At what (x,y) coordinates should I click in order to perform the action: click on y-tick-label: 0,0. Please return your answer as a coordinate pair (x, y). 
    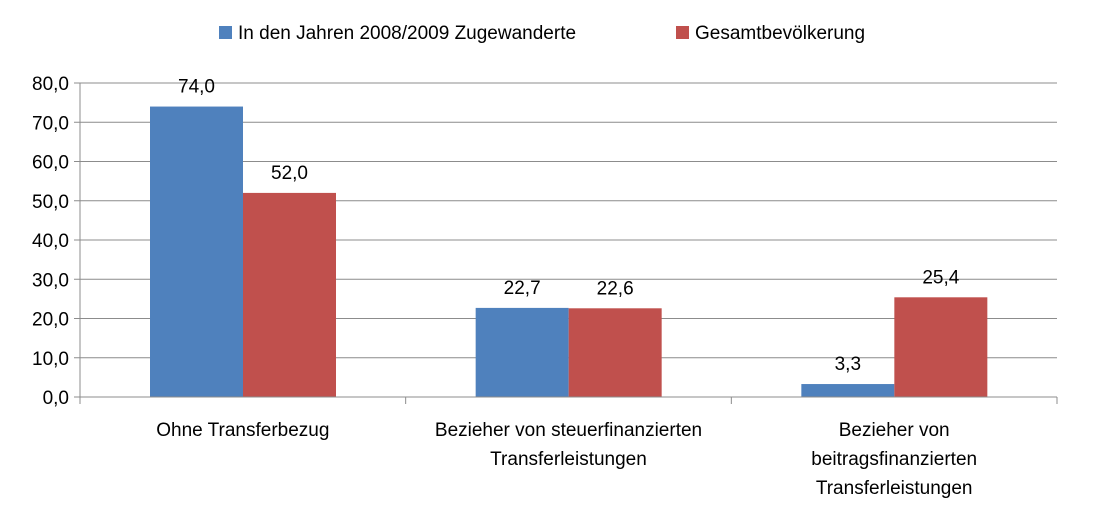
    Looking at the image, I should click on (56, 398).